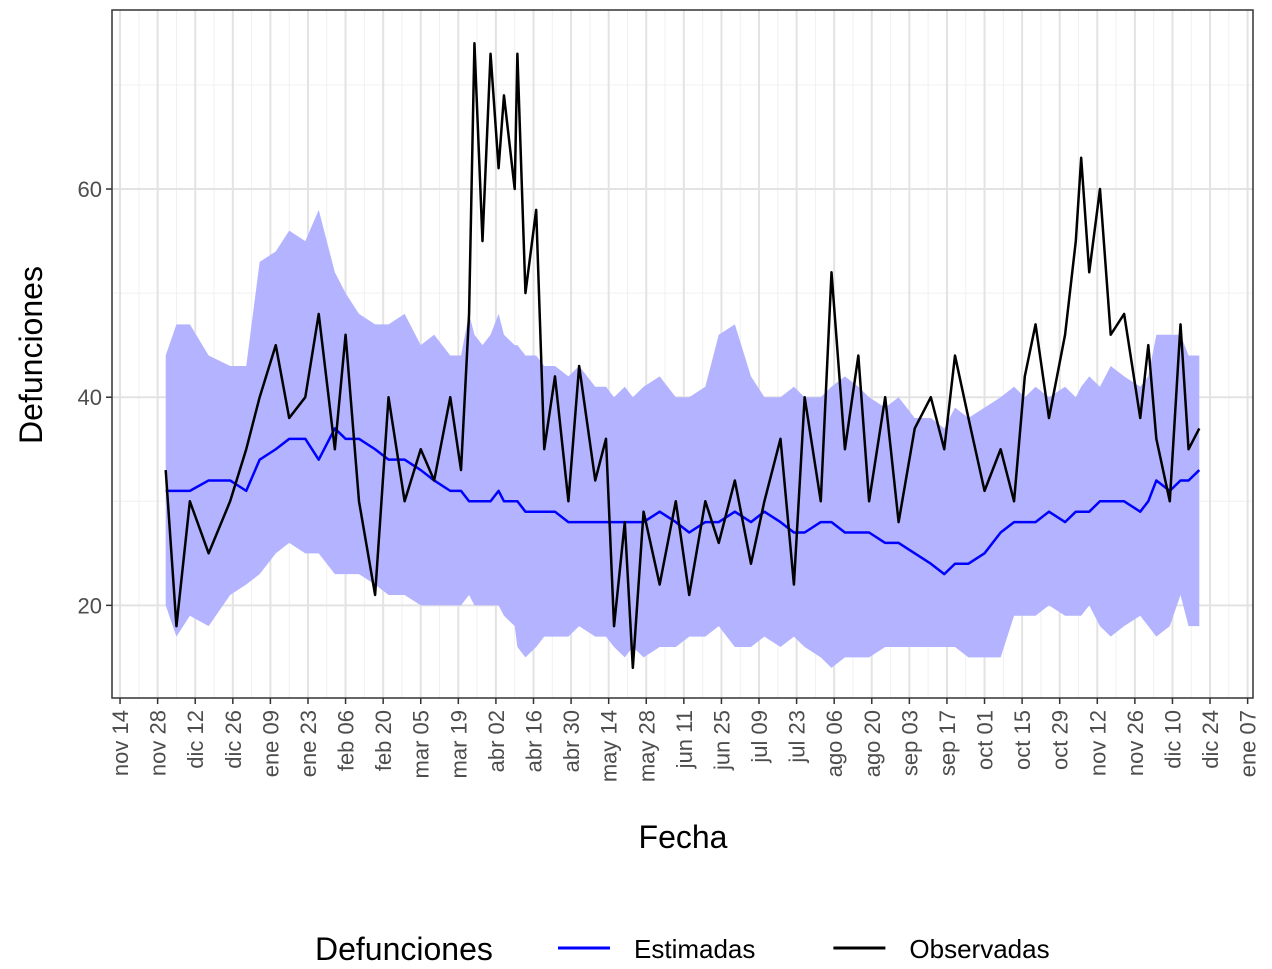  Describe the element at coordinates (571, 741) in the screenshot. I see `x-tick-label: abr 30` at that location.